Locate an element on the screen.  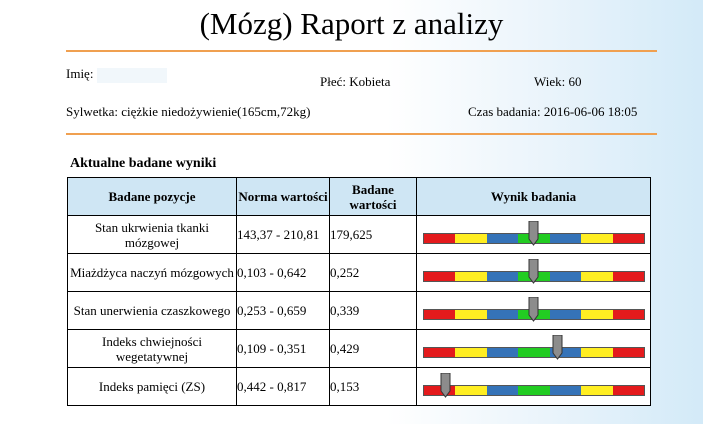
name-label: Imię: is located at coordinates (80, 73).